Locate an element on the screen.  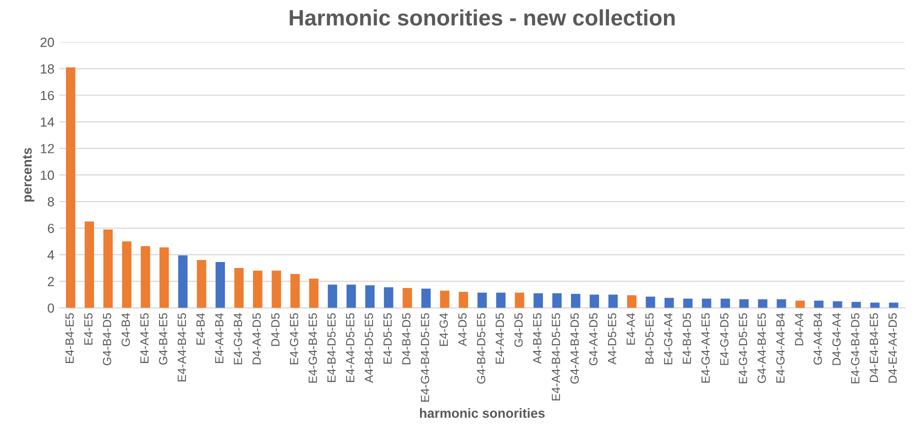
x-tick-label: D4-E4-A4-D5 is located at coordinates (892, 348).